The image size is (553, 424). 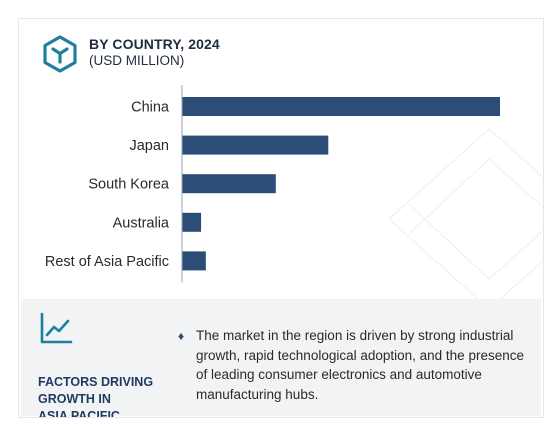 I want to click on bar-china, so click(x=341, y=106).